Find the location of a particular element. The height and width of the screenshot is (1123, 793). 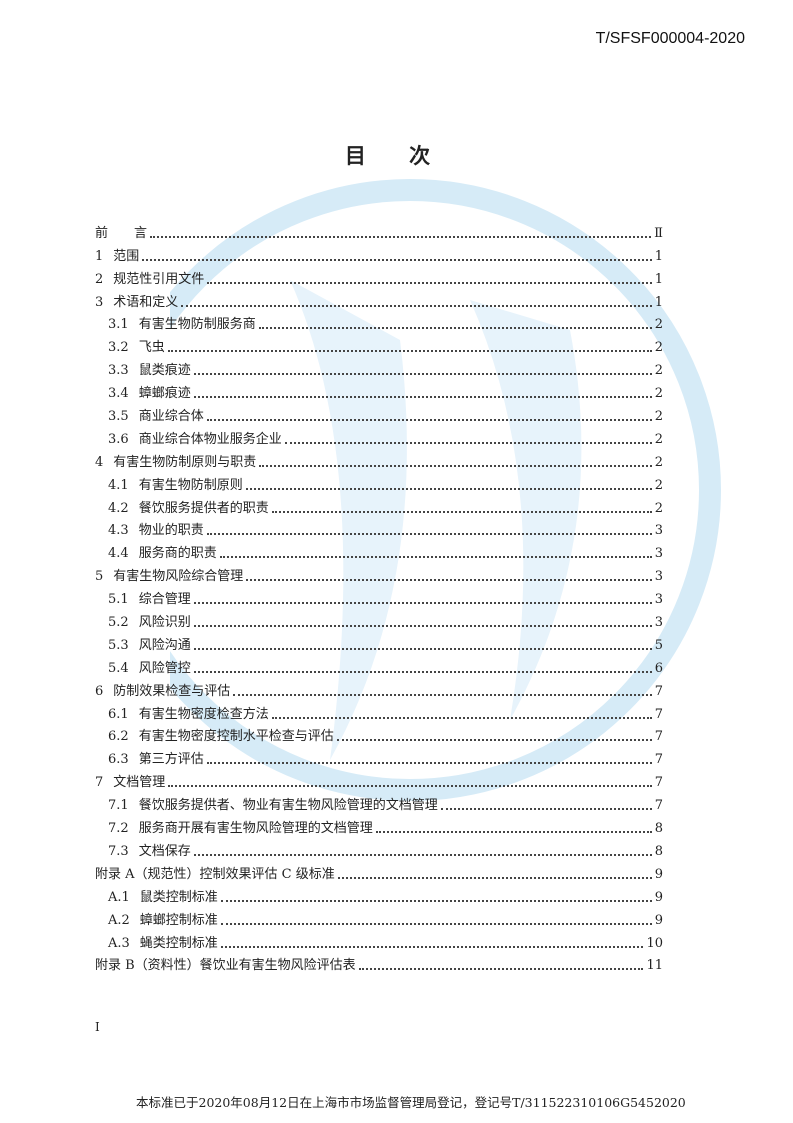

toc-entry-label: 前 言 is located at coordinates (121, 233).